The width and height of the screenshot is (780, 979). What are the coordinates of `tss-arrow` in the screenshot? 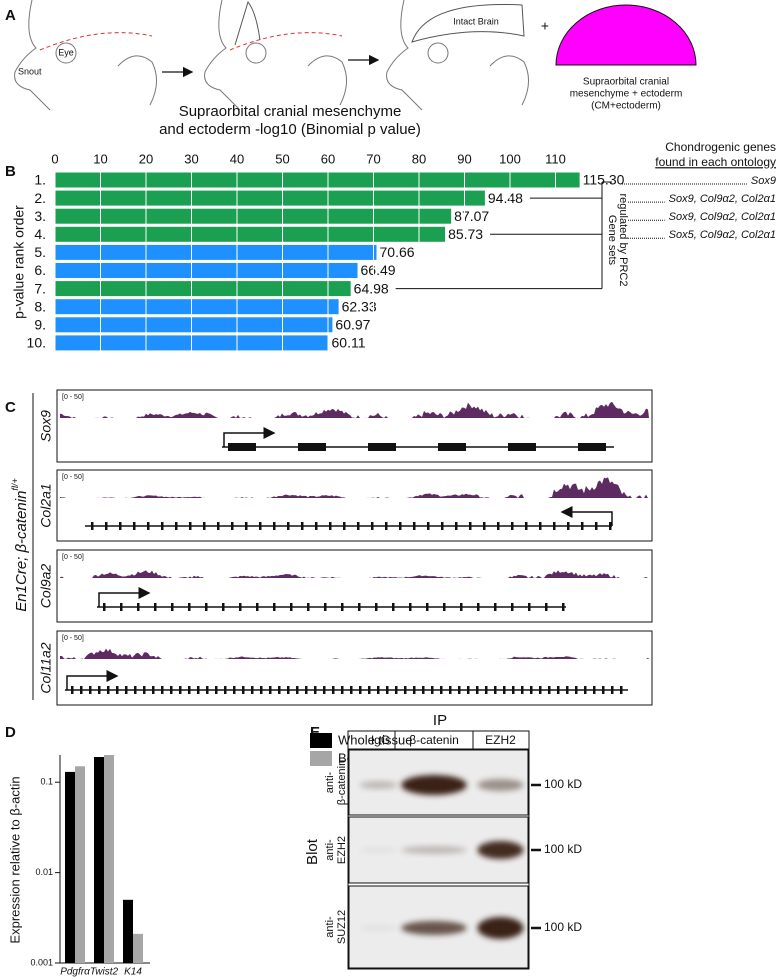 It's located at (249, 437).